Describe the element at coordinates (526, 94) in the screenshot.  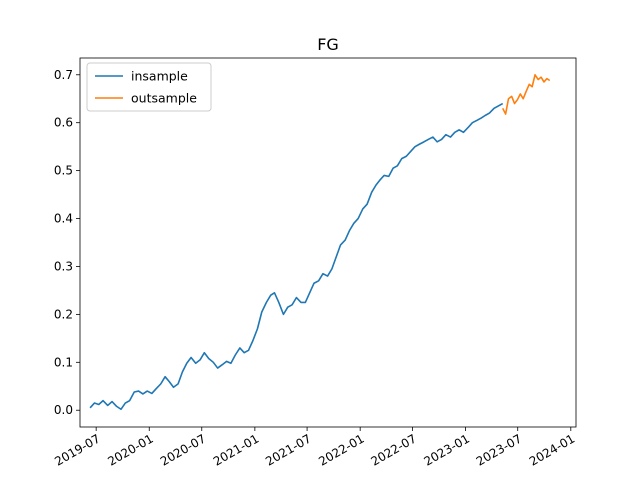
I see `series-line-outsample` at that location.